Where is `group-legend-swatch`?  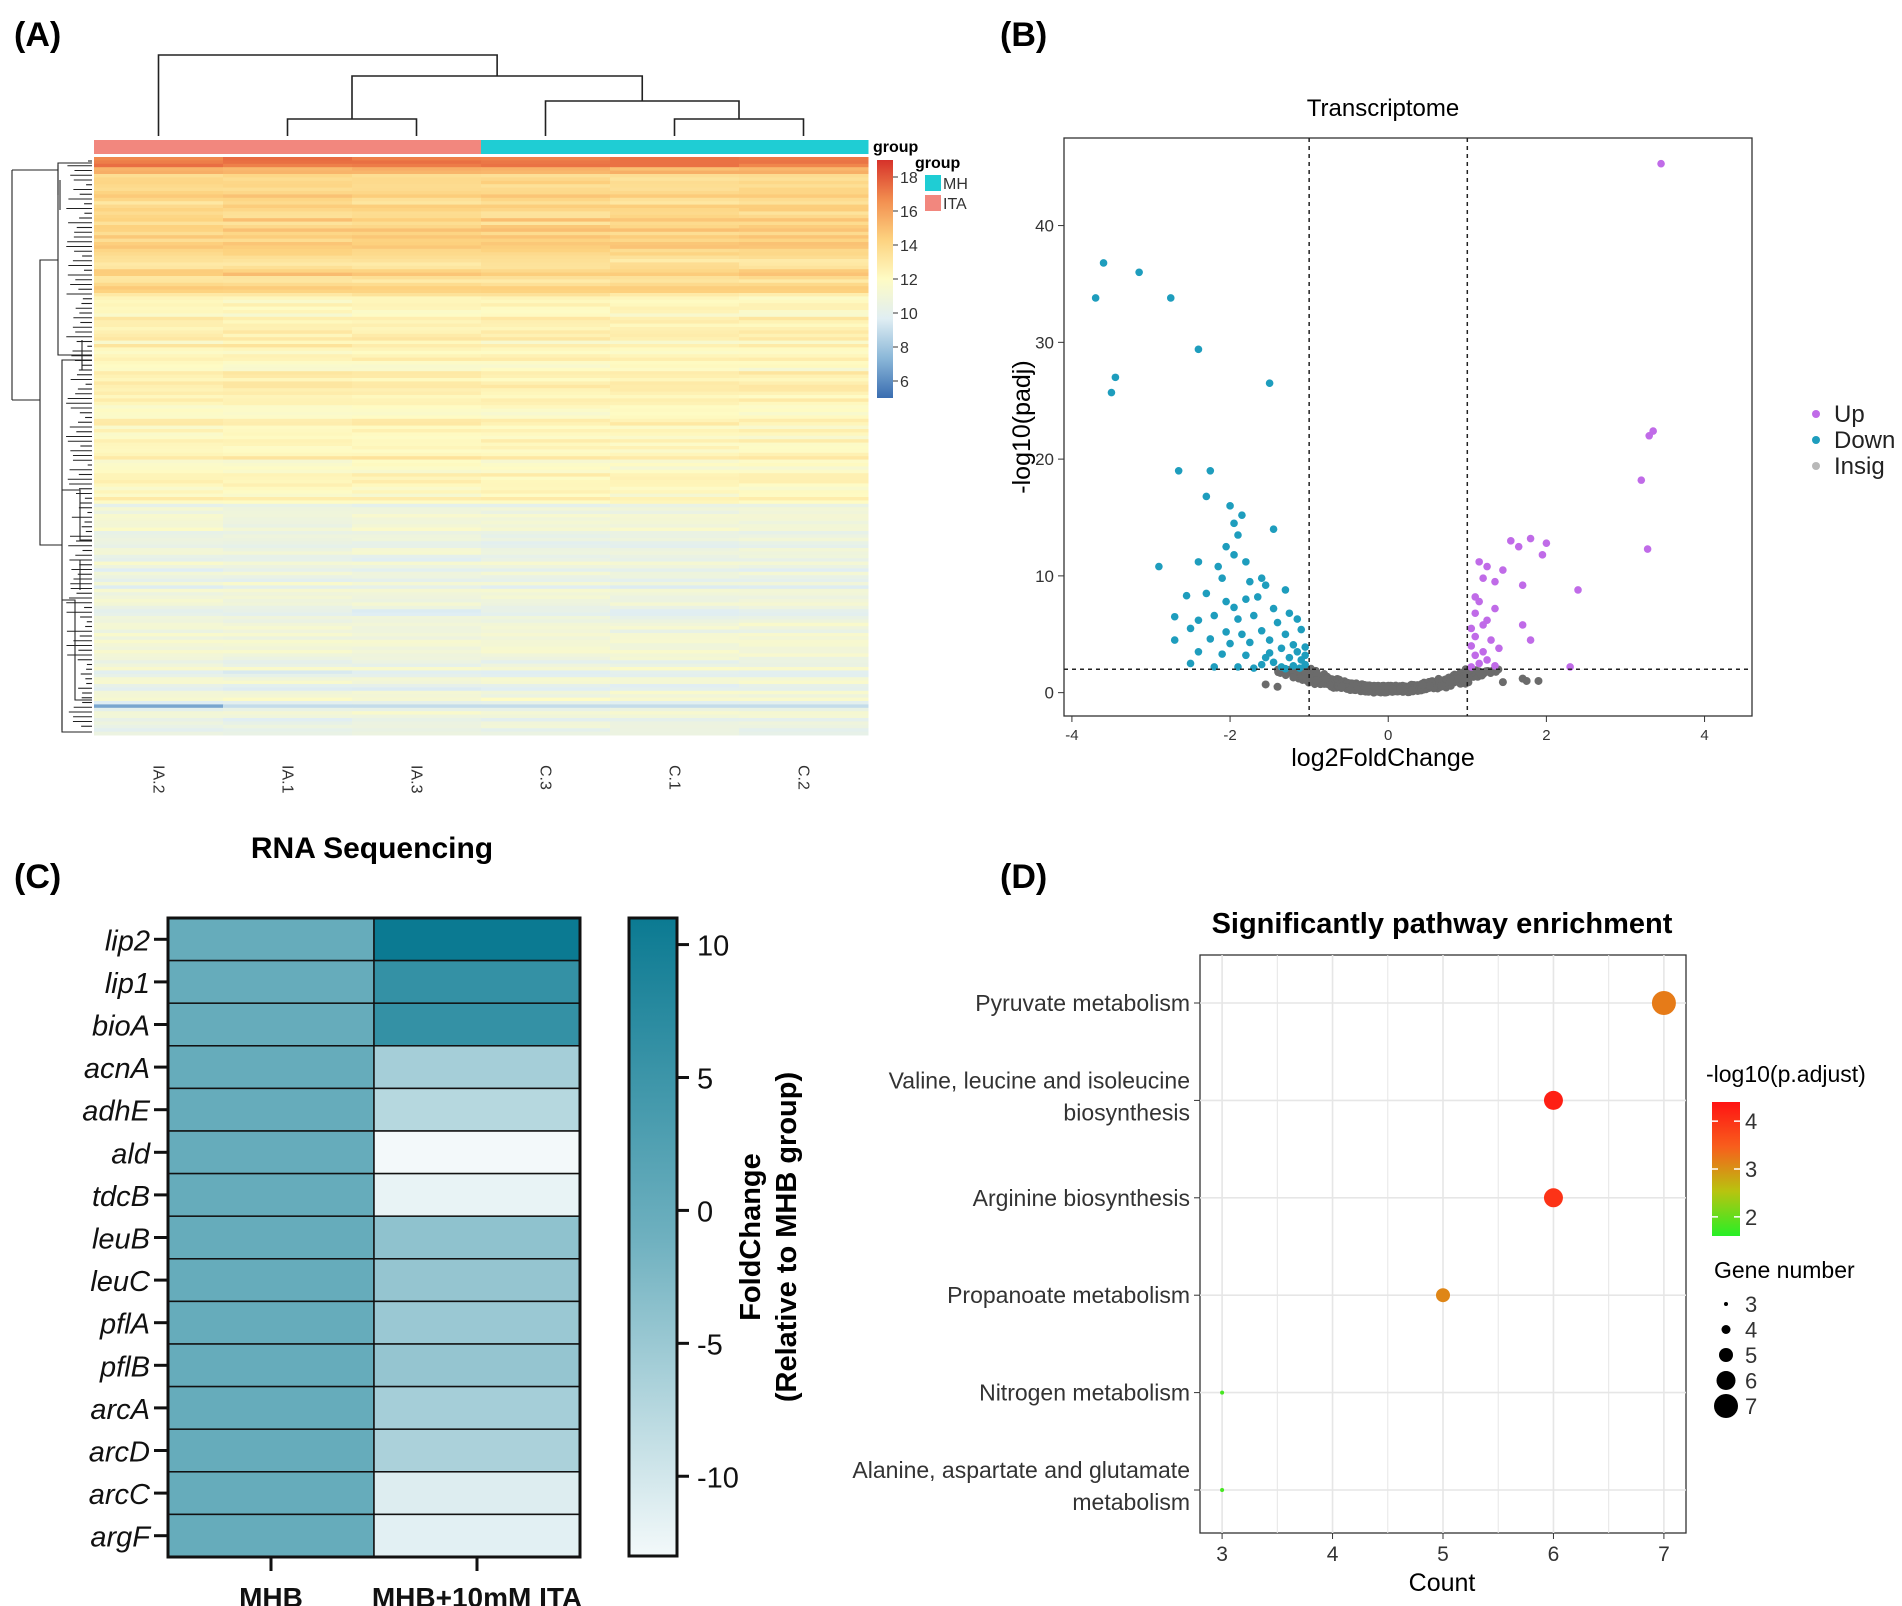 group-legend-swatch is located at coordinates (933, 183).